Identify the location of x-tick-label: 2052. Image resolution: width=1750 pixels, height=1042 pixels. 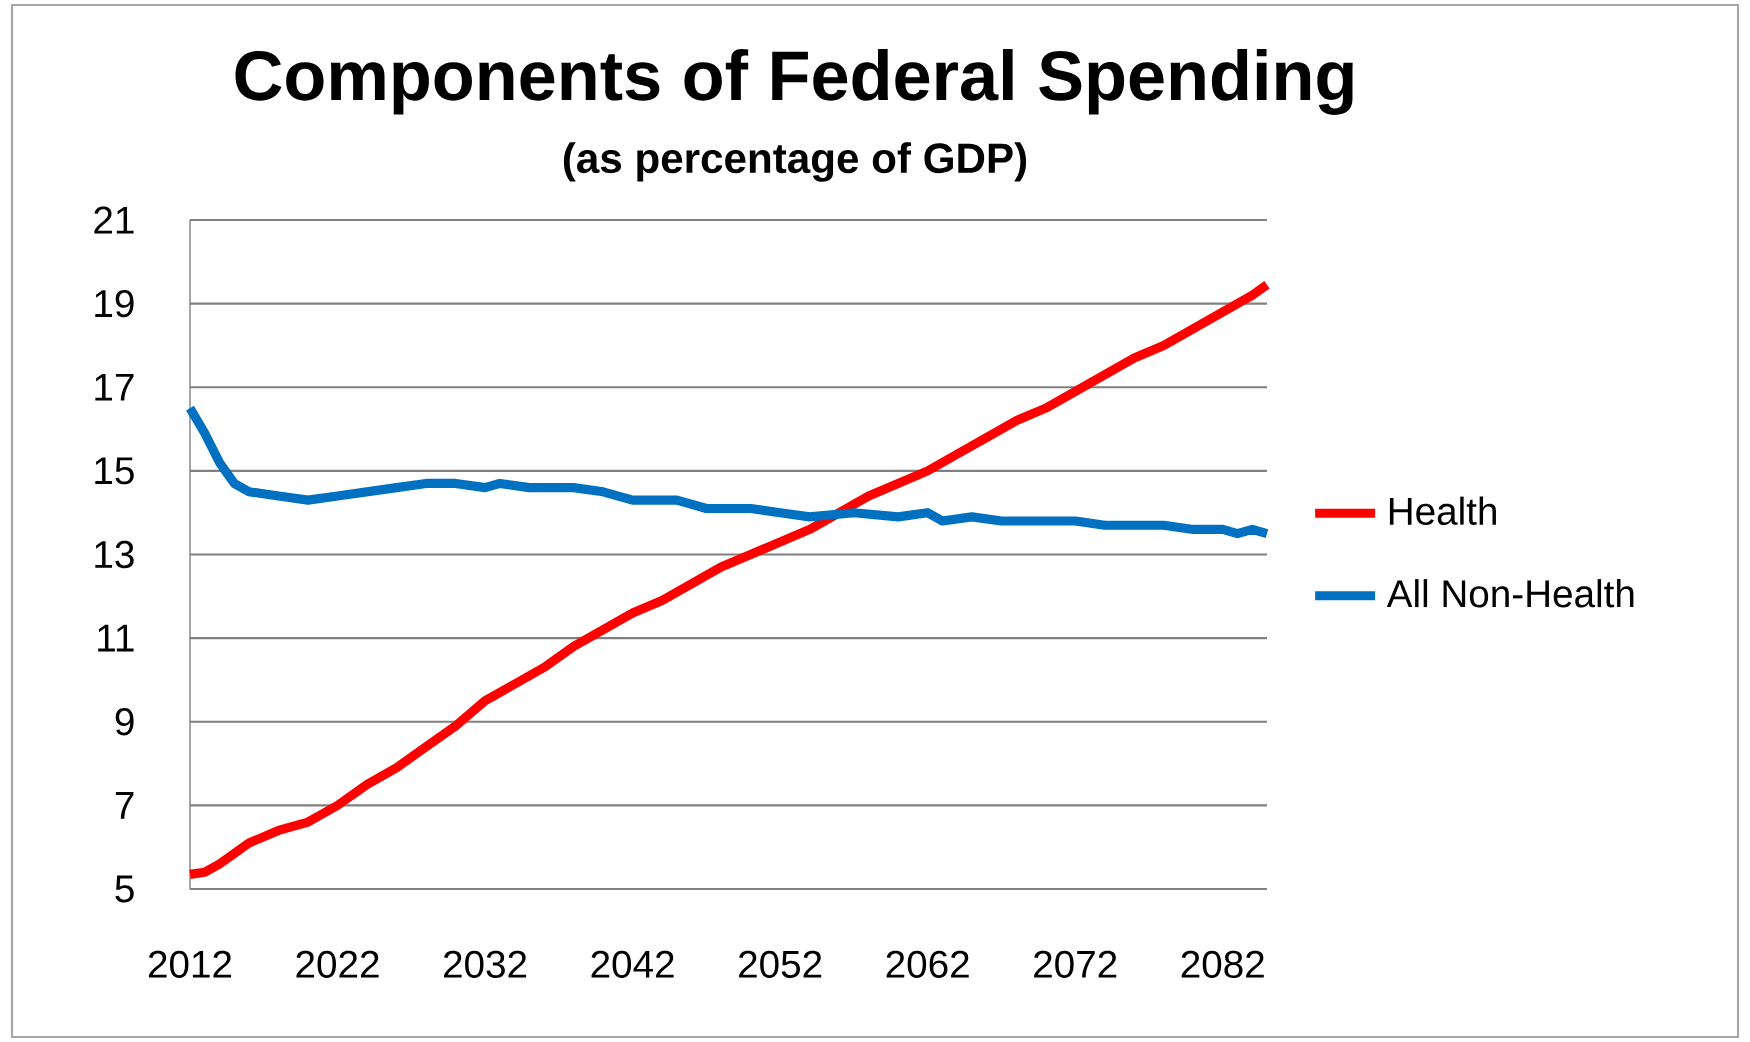
(780, 964).